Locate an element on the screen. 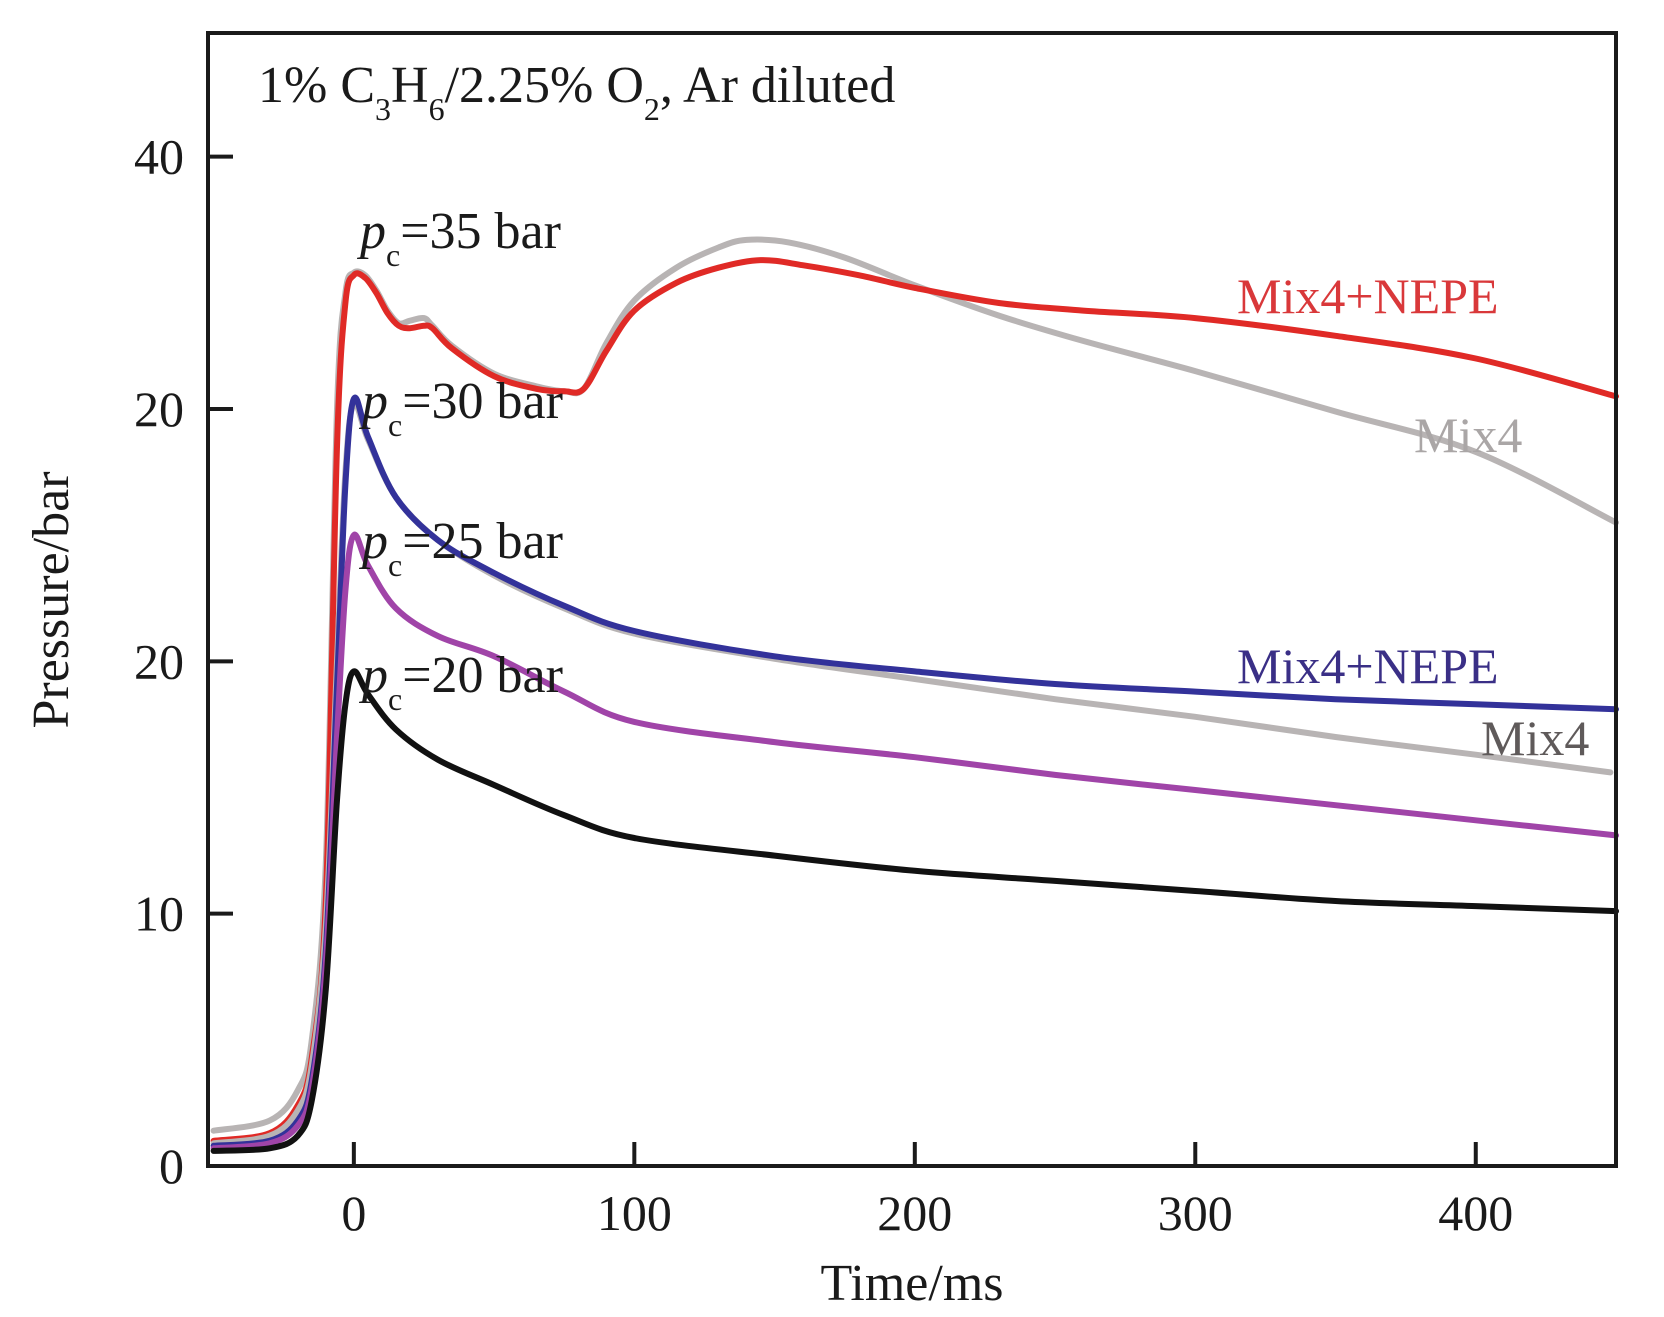 This screenshot has height=1317, width=1664. y-tick-label: 40 is located at coordinates (159, 157).